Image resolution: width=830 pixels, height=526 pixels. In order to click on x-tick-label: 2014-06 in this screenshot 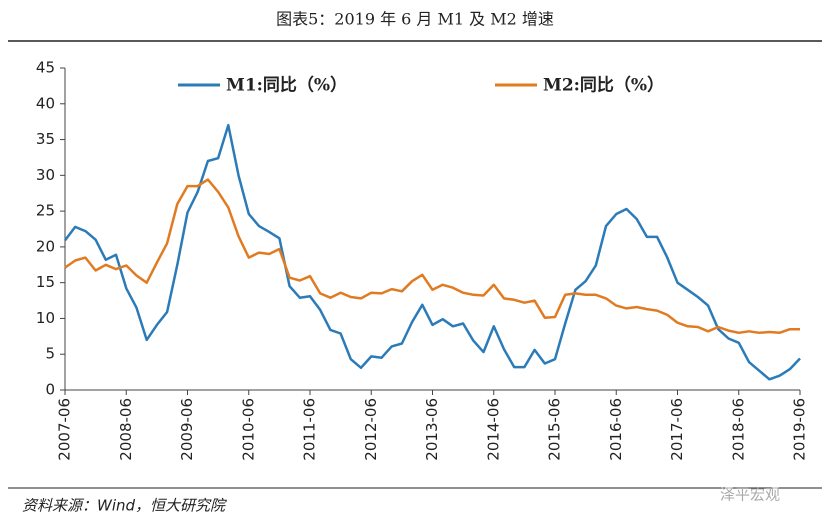, I will do `click(493, 429)`.